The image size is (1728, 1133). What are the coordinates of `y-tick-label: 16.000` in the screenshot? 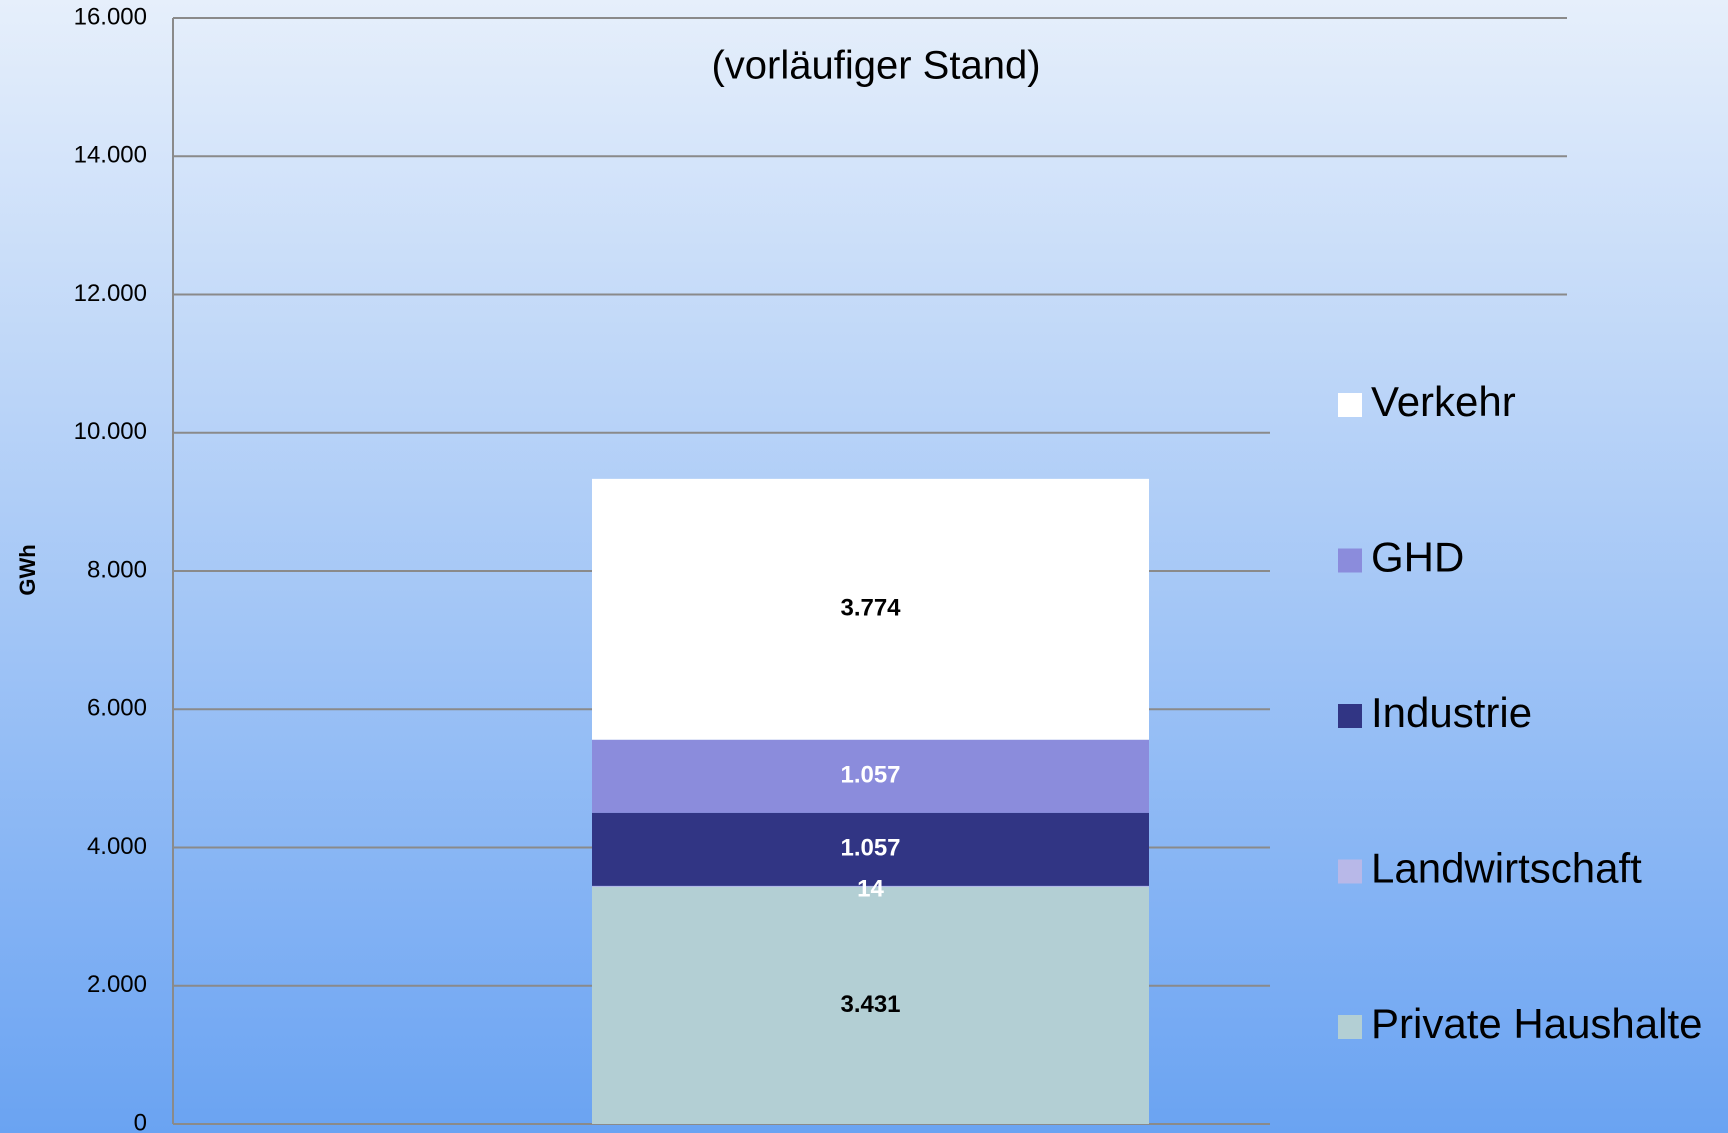 It's located at (110, 16).